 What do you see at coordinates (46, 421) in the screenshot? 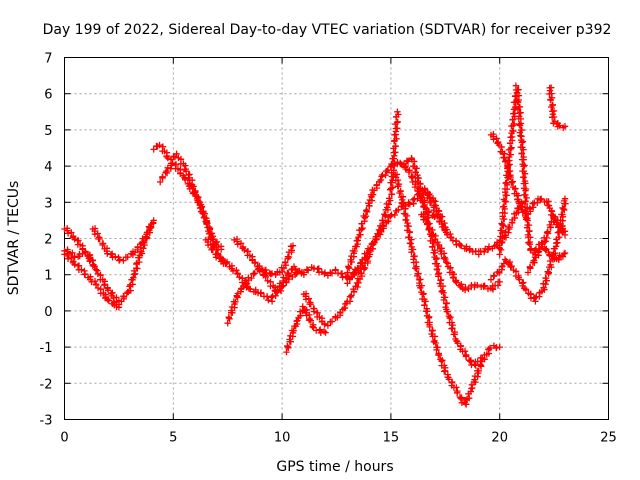
I see `y-tick-label: -3` at bounding box center [46, 421].